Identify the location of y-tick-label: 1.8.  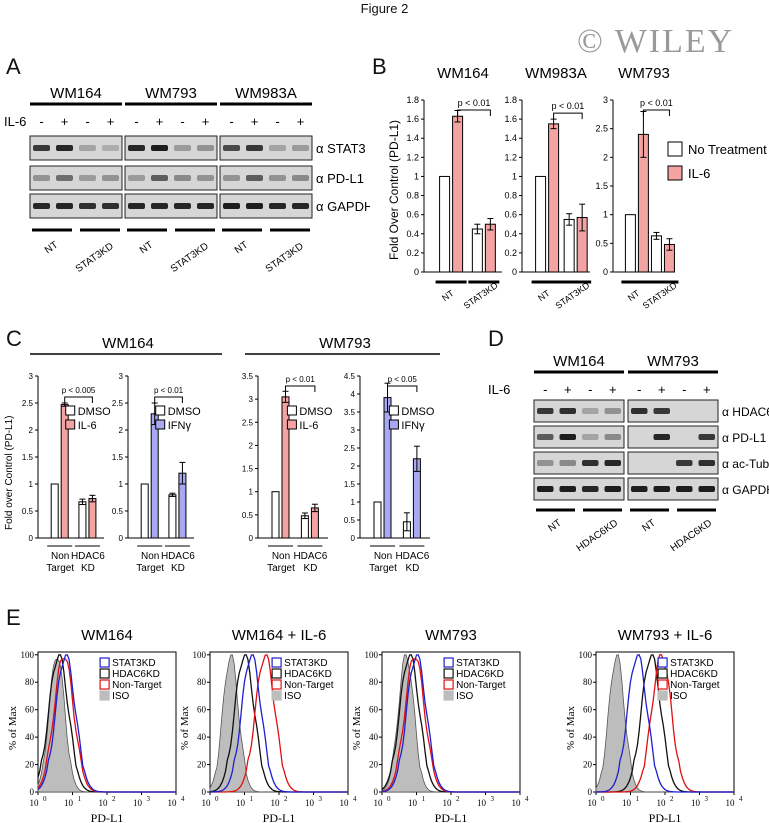
(510, 100).